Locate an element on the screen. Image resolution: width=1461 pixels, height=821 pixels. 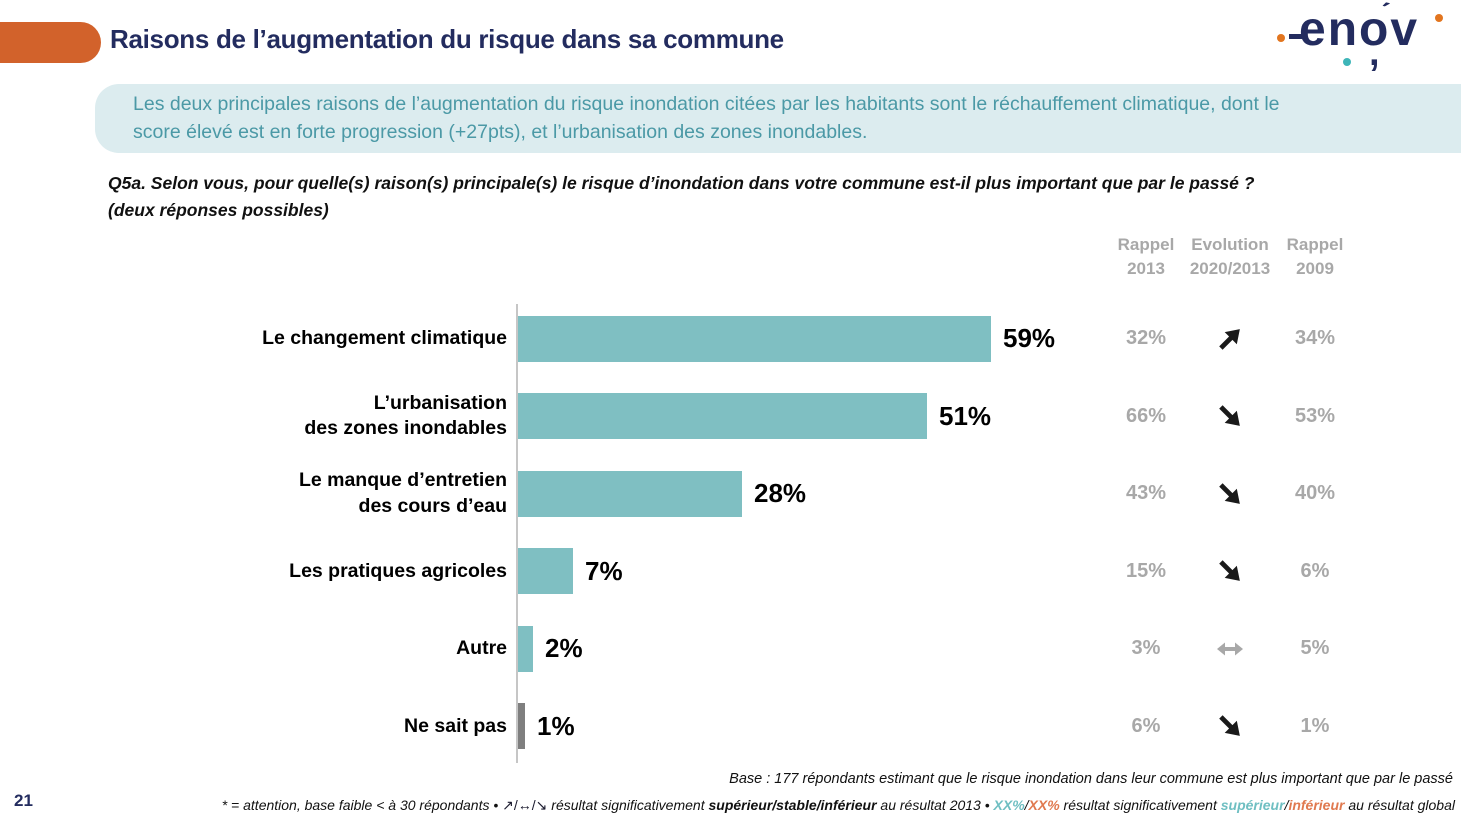
bar-value-label: 59% is located at coordinates (1029, 338).